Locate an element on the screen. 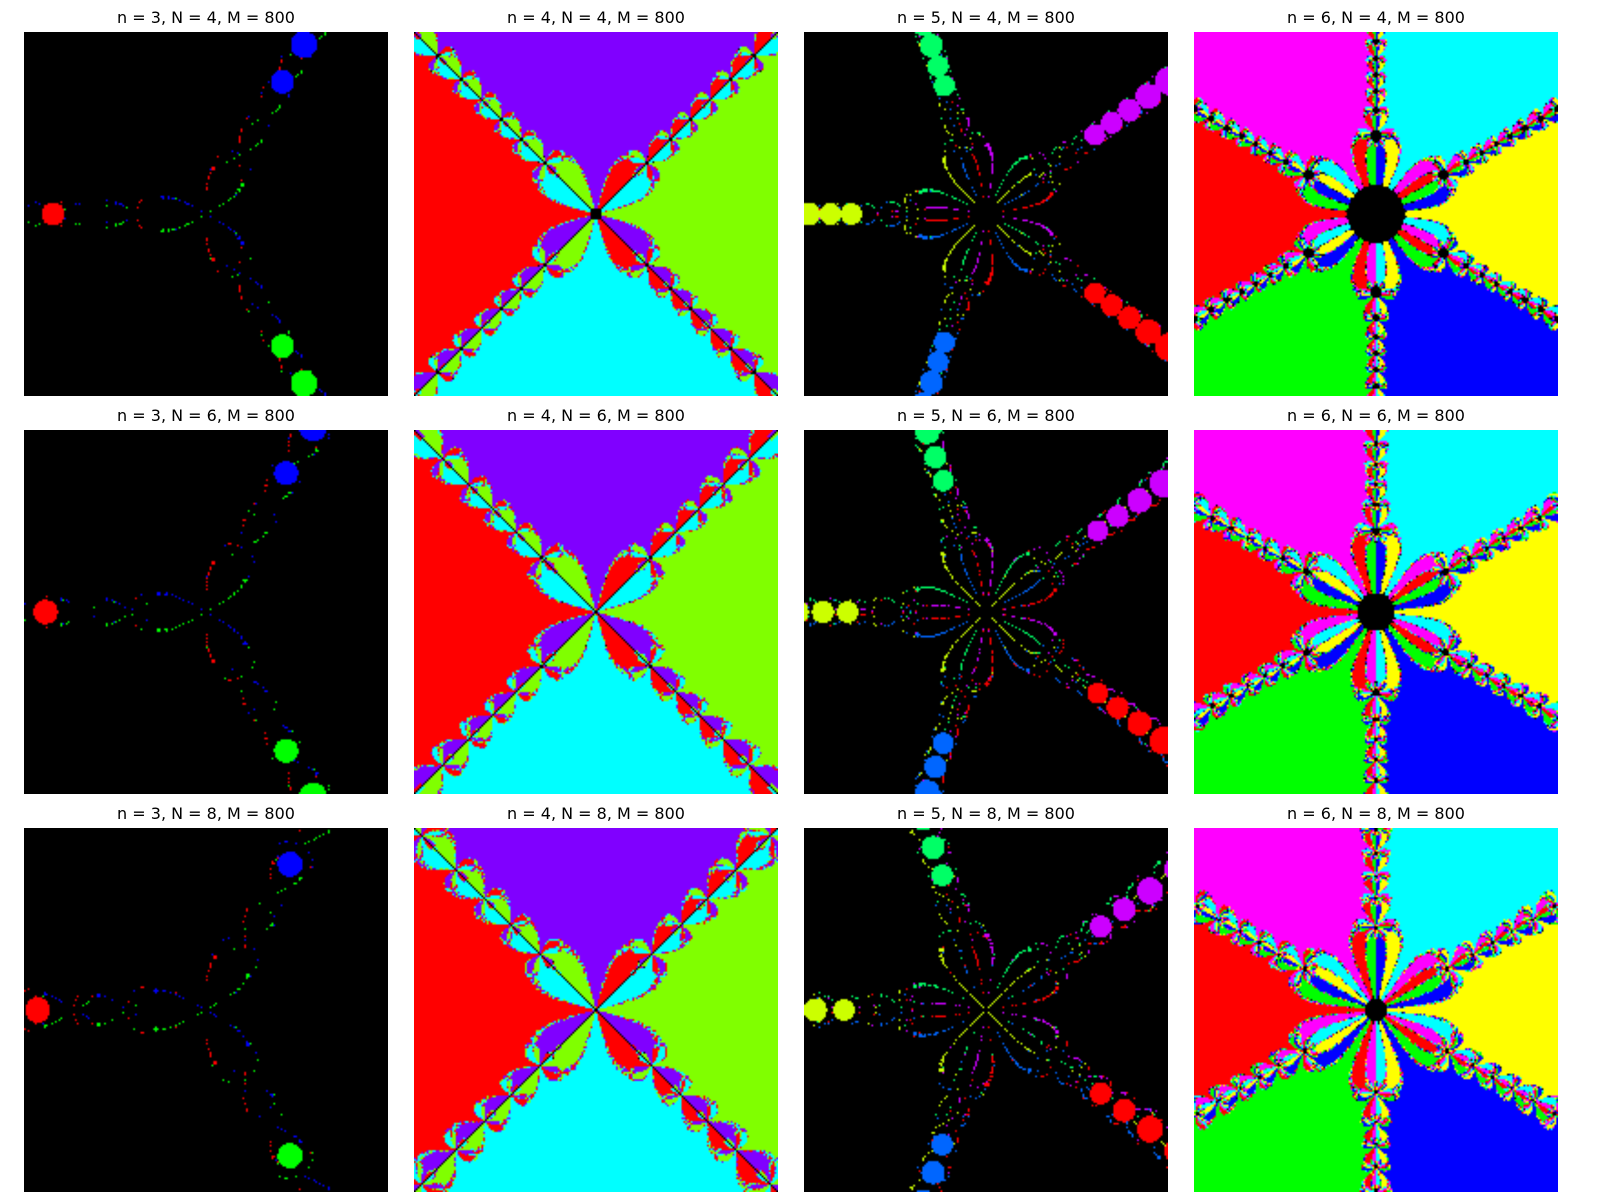 The image size is (1600, 1200). fractal-panel: n = 5, N = 4, M = 800 is located at coordinates (986, 200).